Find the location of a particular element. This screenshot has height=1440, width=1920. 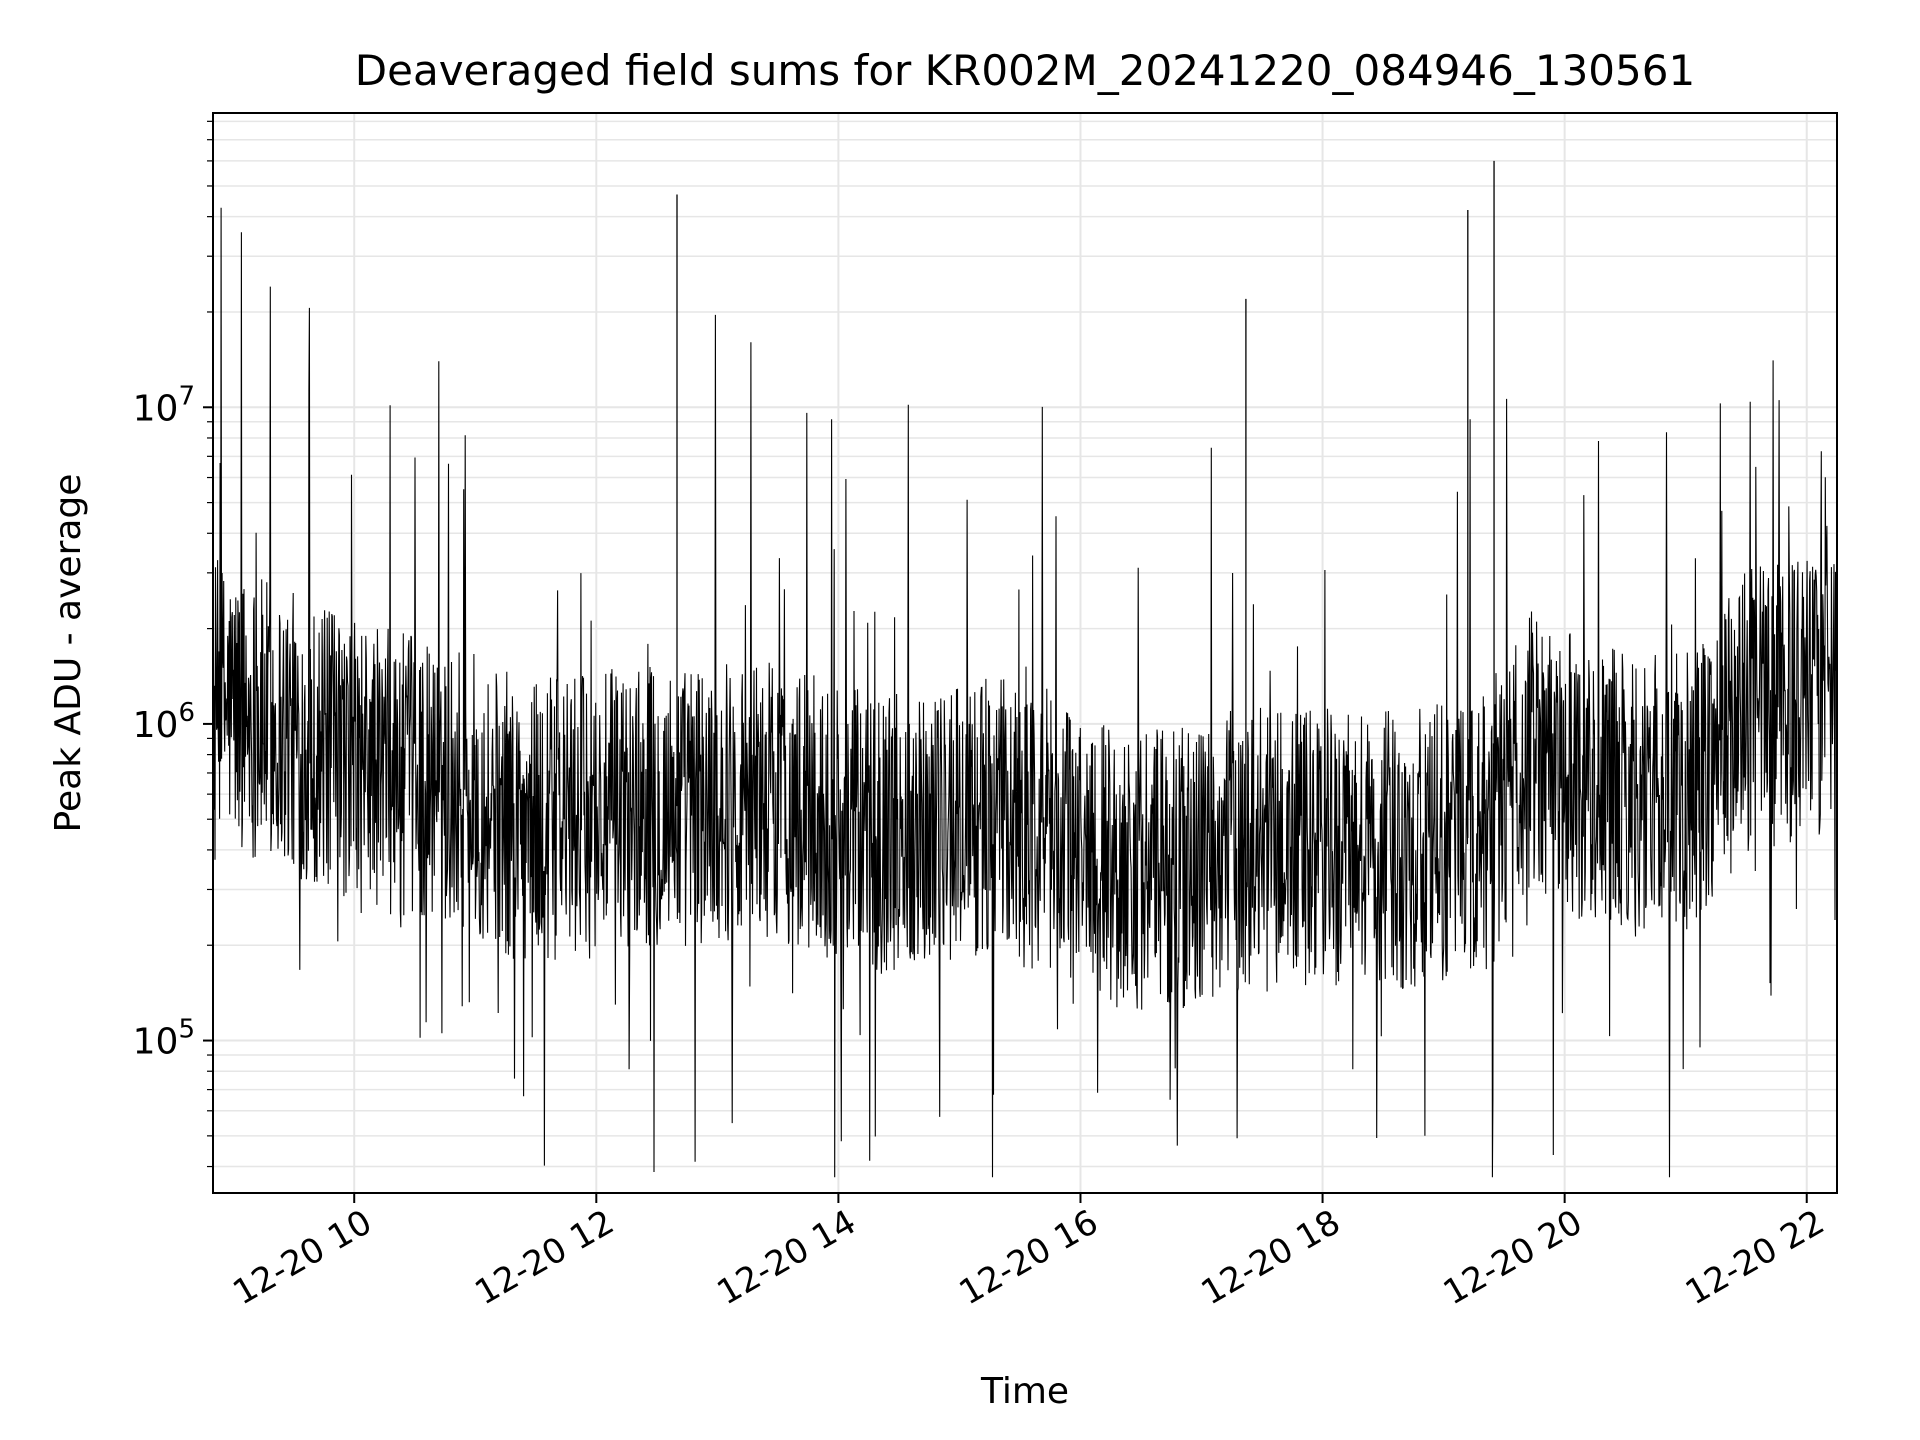

x-axis-label: Time is located at coordinates (1024, 1391).